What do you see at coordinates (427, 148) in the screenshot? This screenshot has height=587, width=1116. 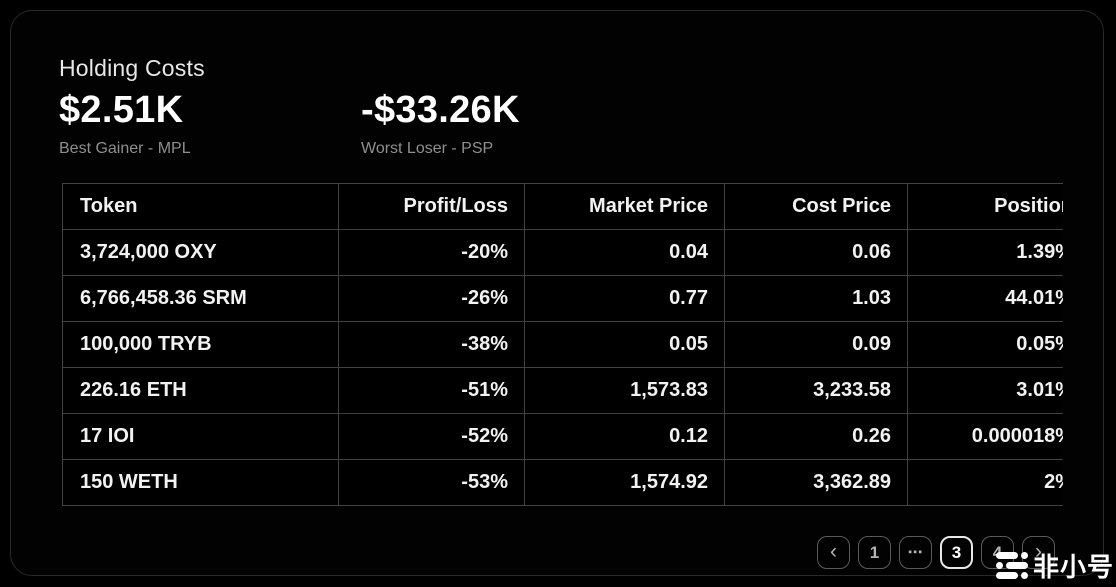 I see `worst-loser-label: Worst Loser - PSP` at bounding box center [427, 148].